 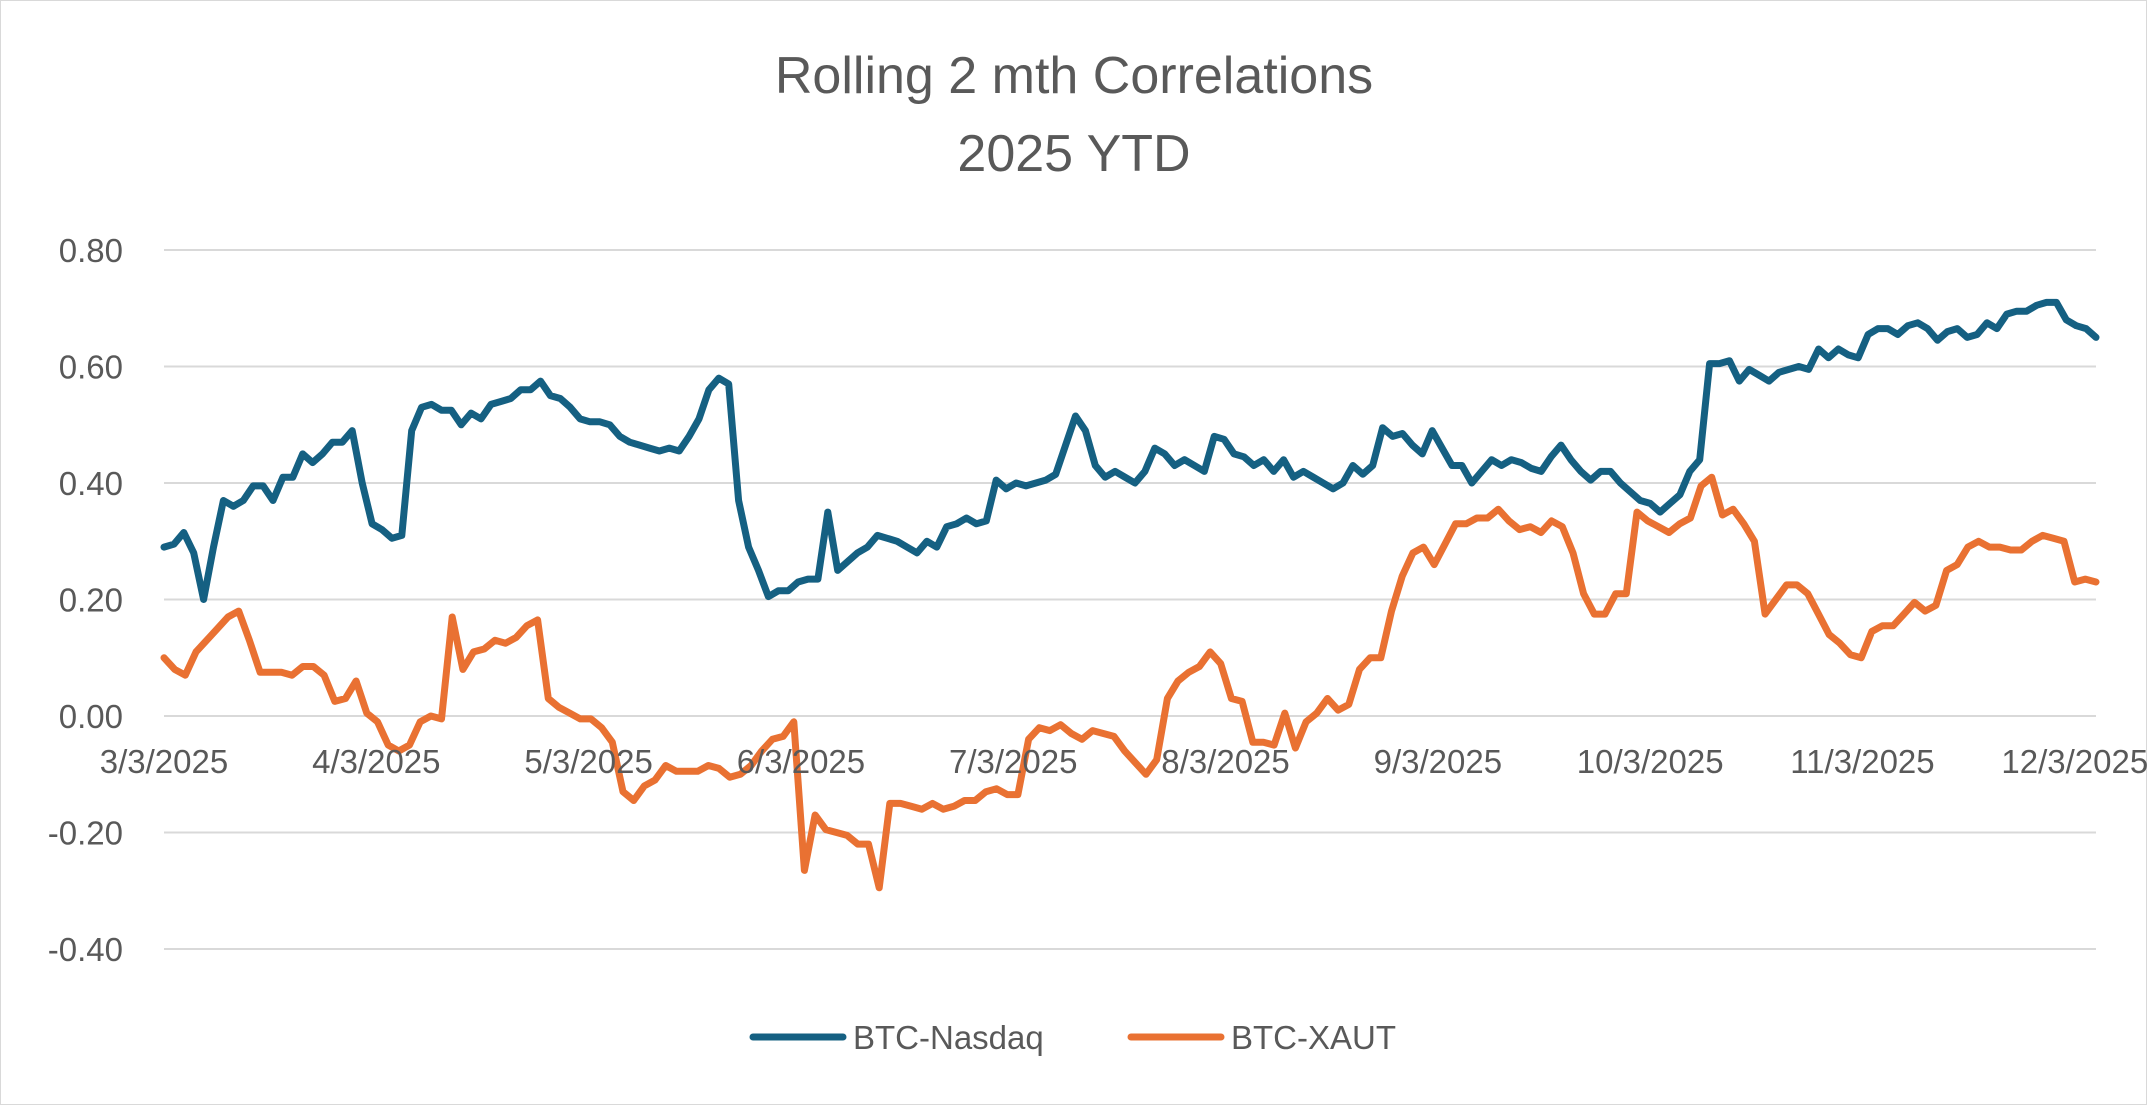 What do you see at coordinates (91, 600) in the screenshot?
I see `y-tick-label: 0.20` at bounding box center [91, 600].